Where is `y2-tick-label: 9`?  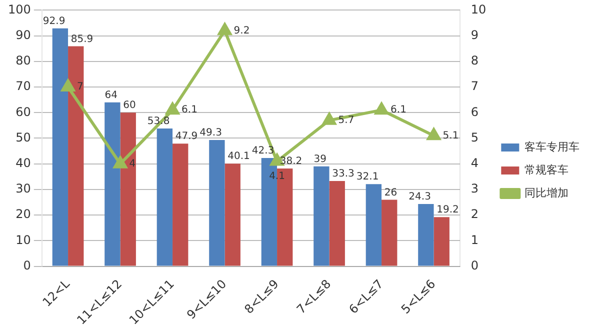 y2-tick-label: 9 is located at coordinates (474, 35).